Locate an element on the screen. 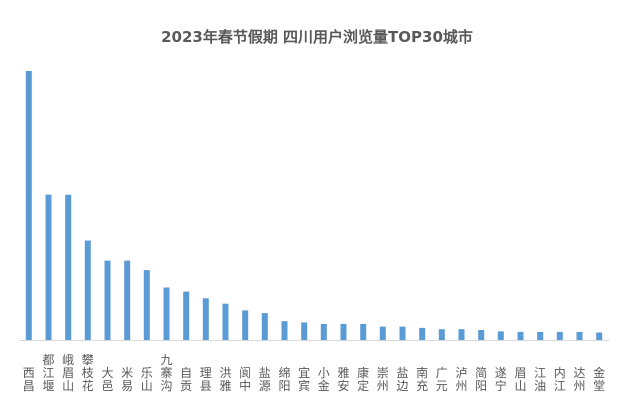 Image resolution: width=634 pixels, height=403 pixels. category-label-金堂: 金堂 is located at coordinates (599, 379).